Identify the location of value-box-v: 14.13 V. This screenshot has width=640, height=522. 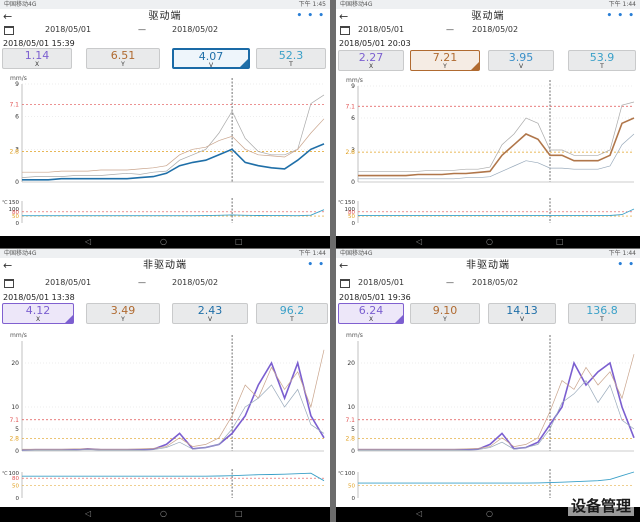
(522, 313).